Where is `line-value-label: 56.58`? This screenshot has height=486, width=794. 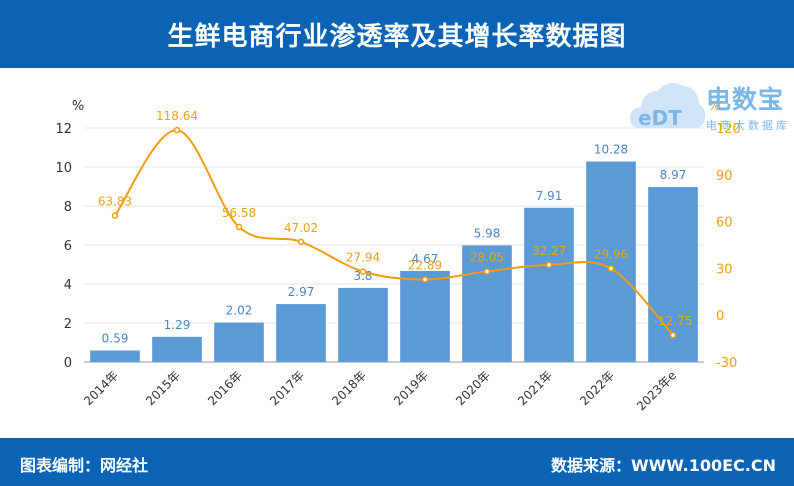 line-value-label: 56.58 is located at coordinates (239, 213).